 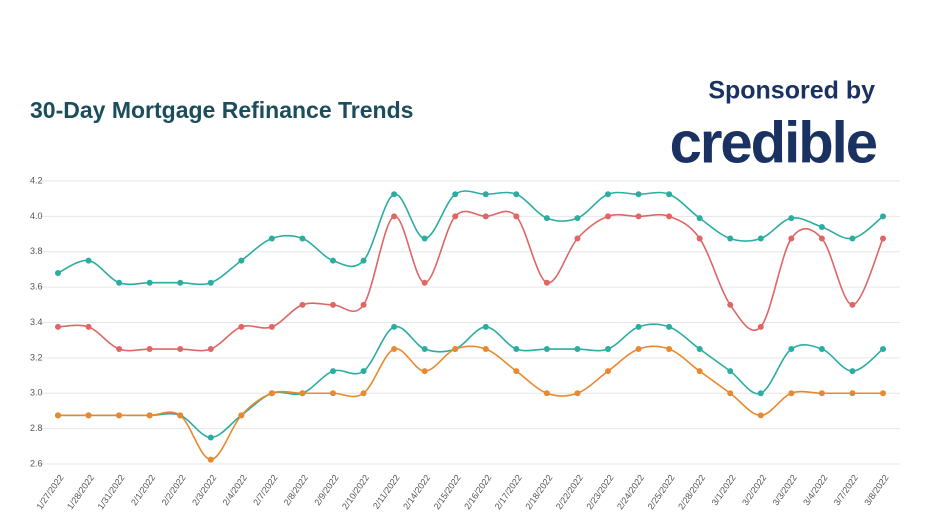 What do you see at coordinates (416, 492) in the screenshot?
I see `x-tick-label: 2/14/2022` at bounding box center [416, 492].